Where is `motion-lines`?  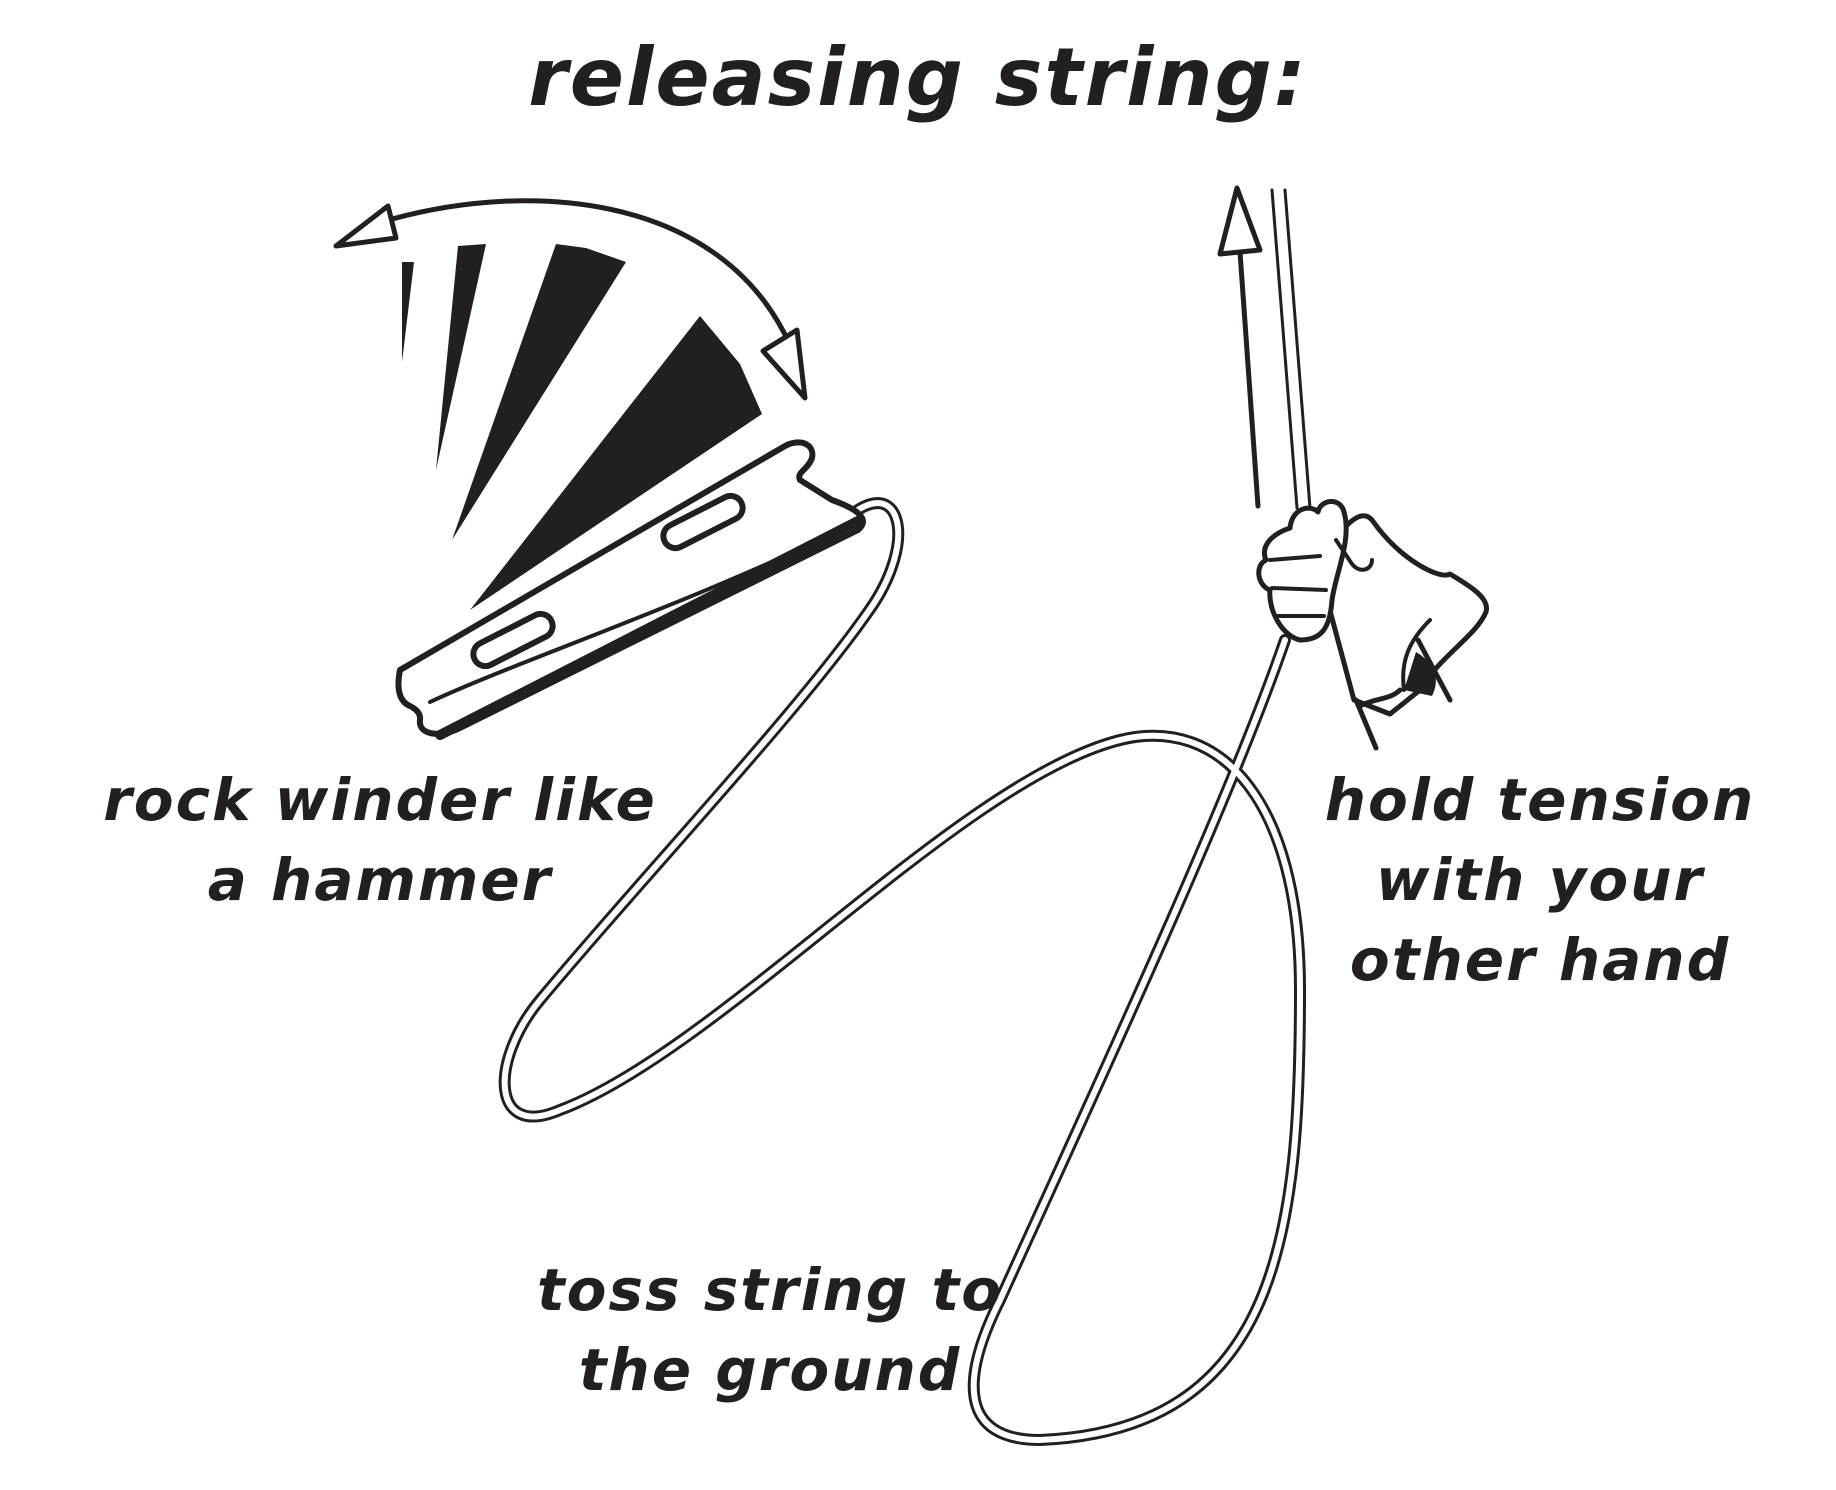 motion-lines is located at coordinates (582, 427).